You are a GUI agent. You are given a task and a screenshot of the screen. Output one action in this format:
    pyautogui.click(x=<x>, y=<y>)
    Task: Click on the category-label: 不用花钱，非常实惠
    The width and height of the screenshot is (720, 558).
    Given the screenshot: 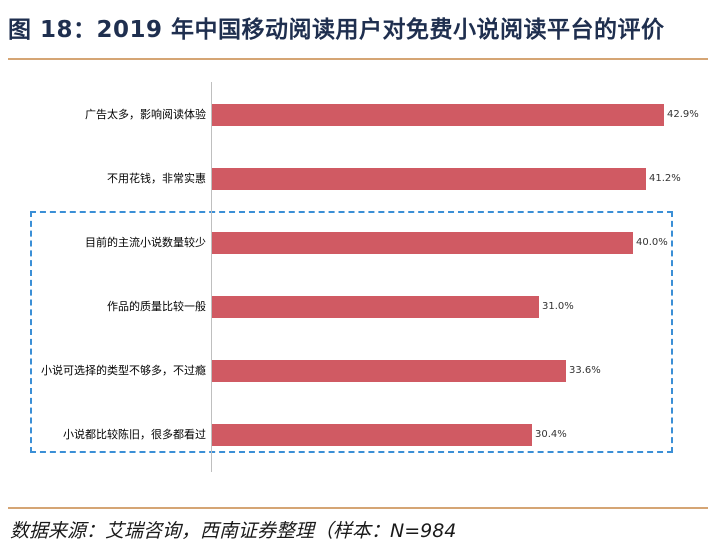 What is the action you would take?
    pyautogui.click(x=156, y=178)
    